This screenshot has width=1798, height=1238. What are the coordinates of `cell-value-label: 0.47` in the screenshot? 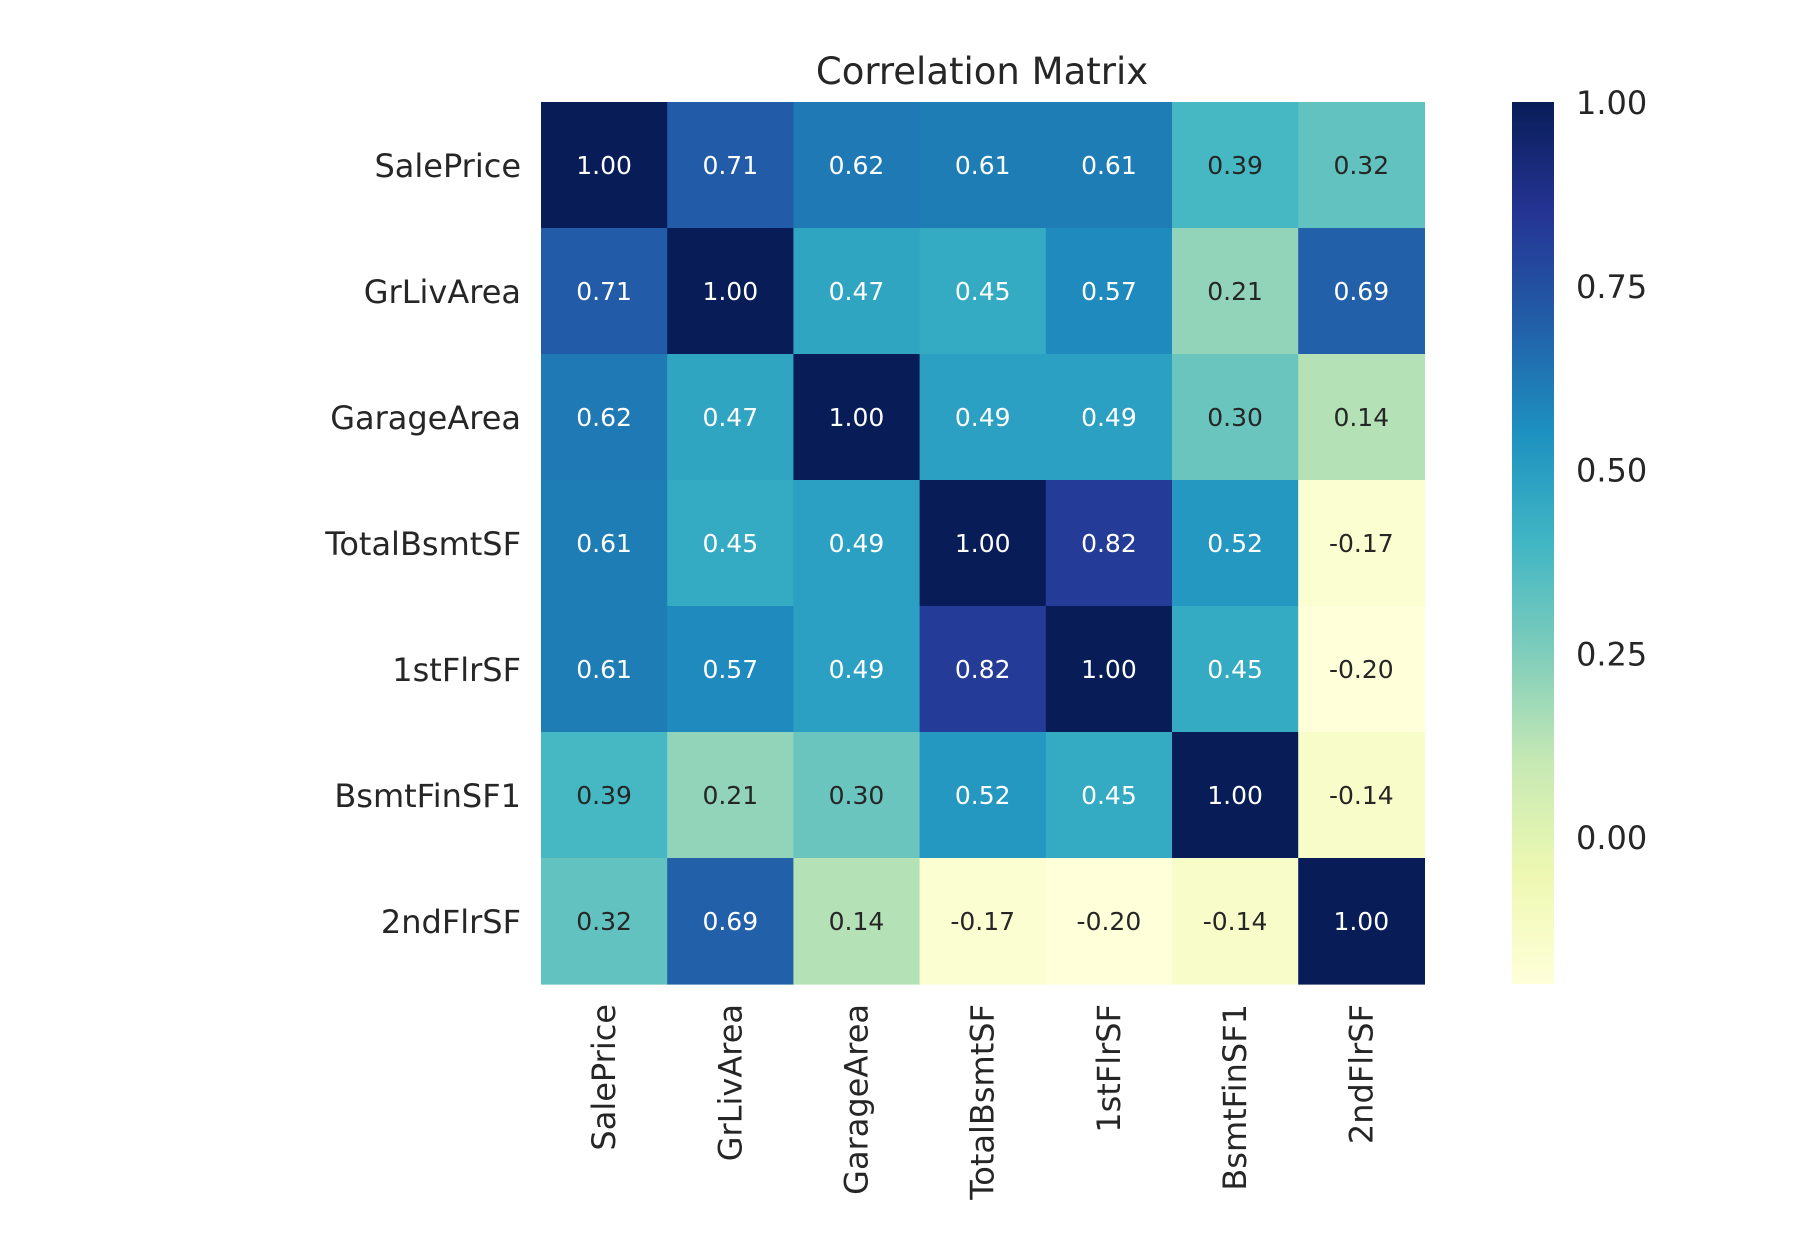 It's located at (730, 417).